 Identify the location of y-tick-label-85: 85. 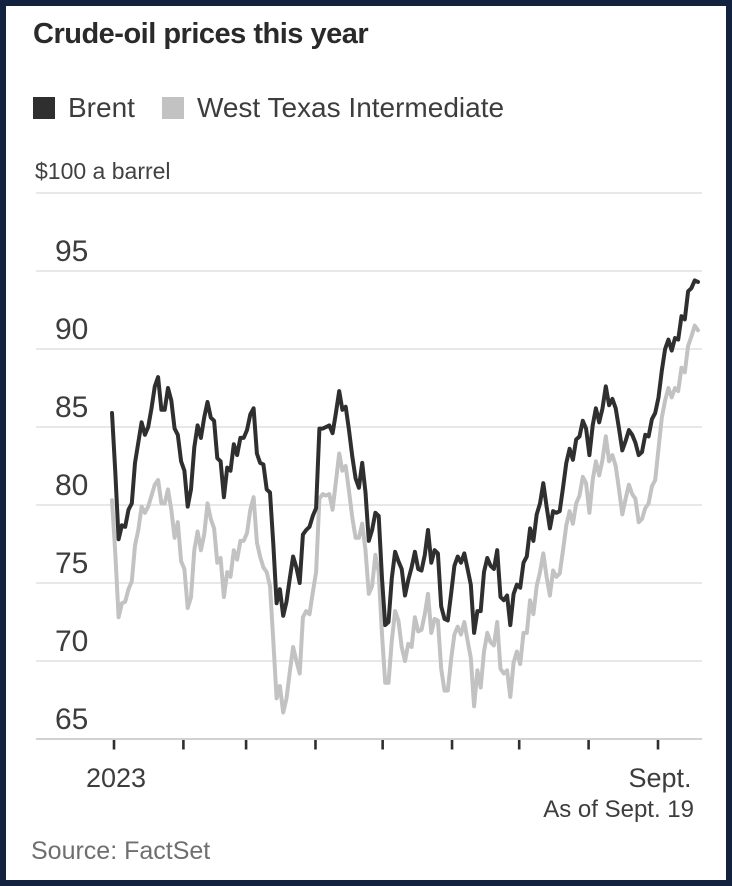
(71, 407).